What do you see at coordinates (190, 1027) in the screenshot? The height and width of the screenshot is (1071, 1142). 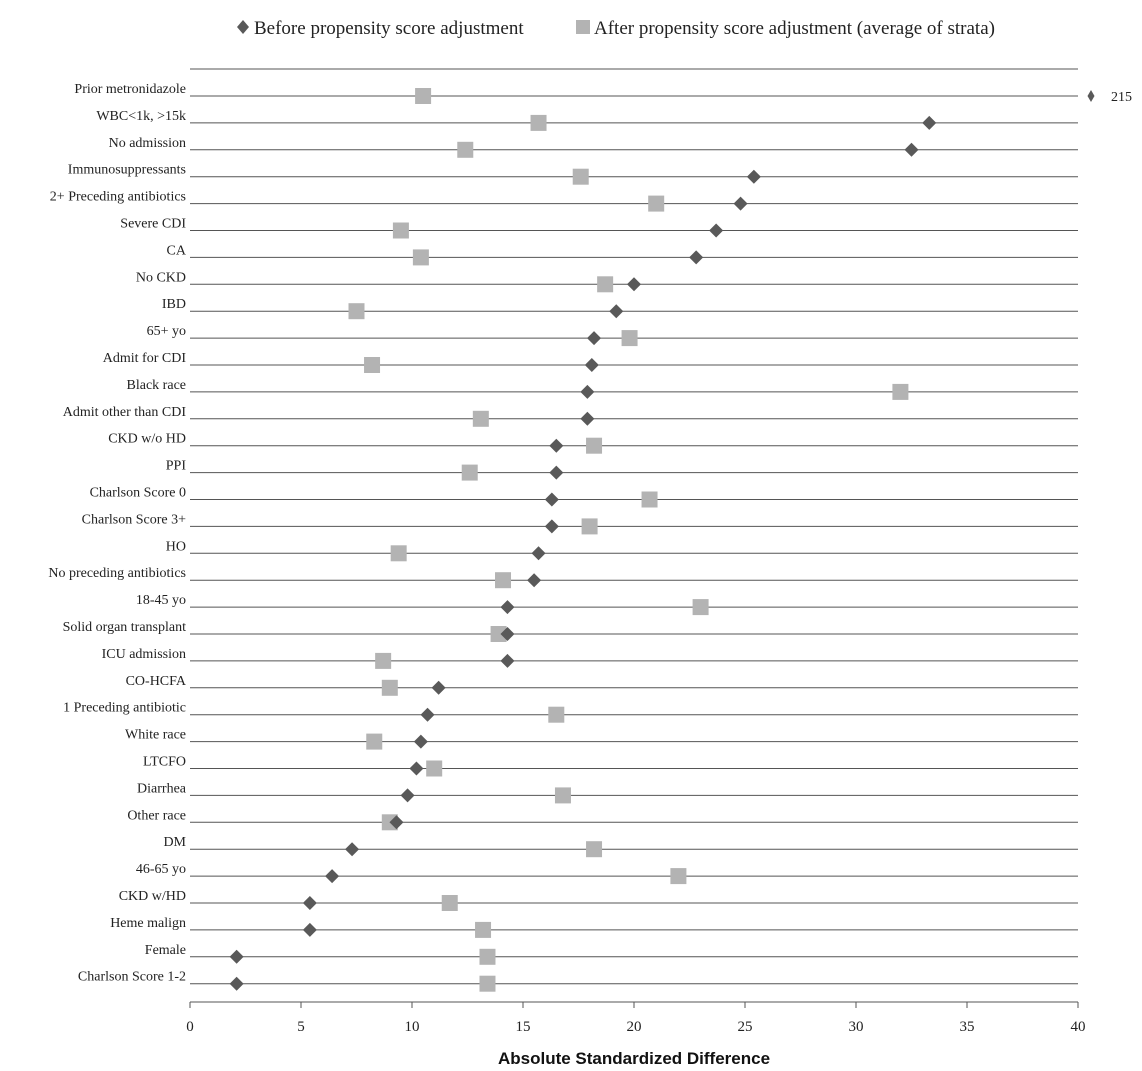 I see `x-tick-label: 0` at bounding box center [190, 1027].